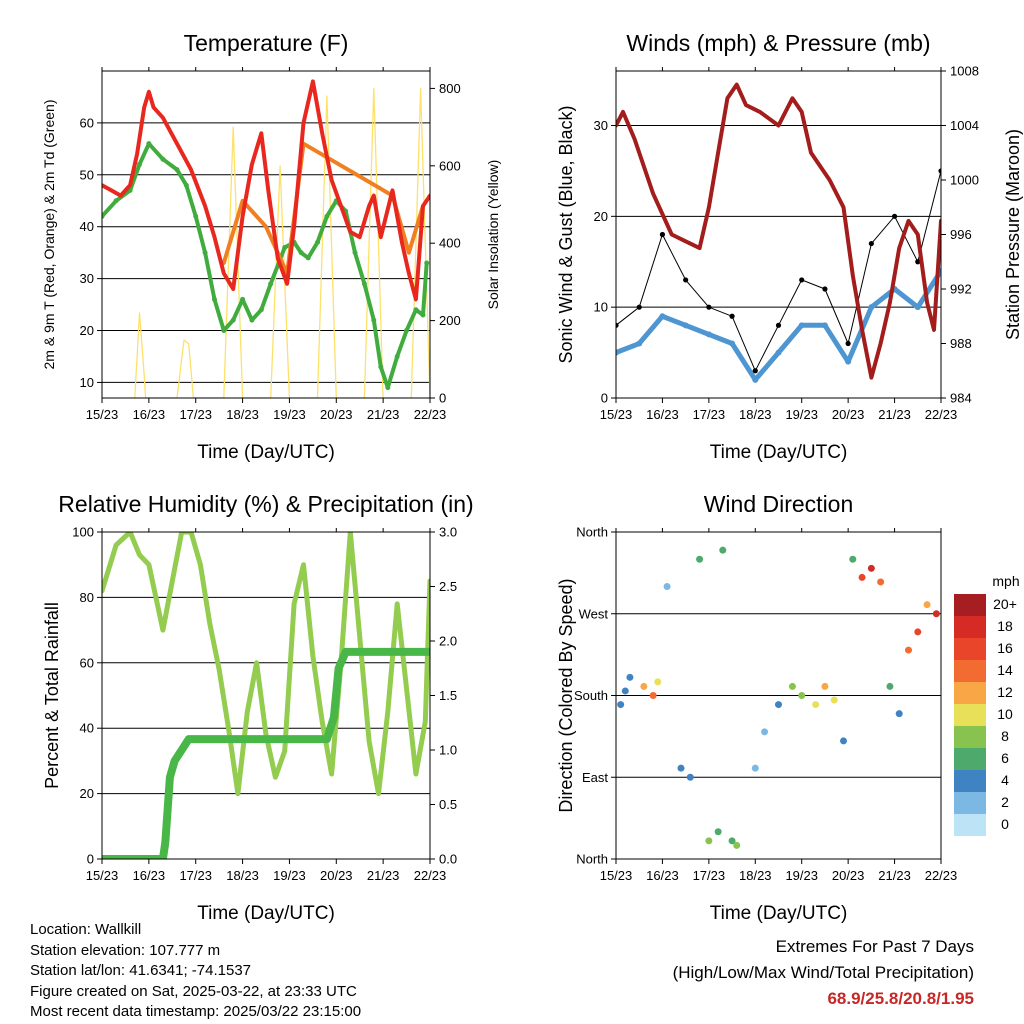 Image resolution: width=1024 pixels, height=1024 pixels. What do you see at coordinates (383, 875) in the screenshot?
I see `x-tick-label: 21/23` at bounding box center [383, 875].